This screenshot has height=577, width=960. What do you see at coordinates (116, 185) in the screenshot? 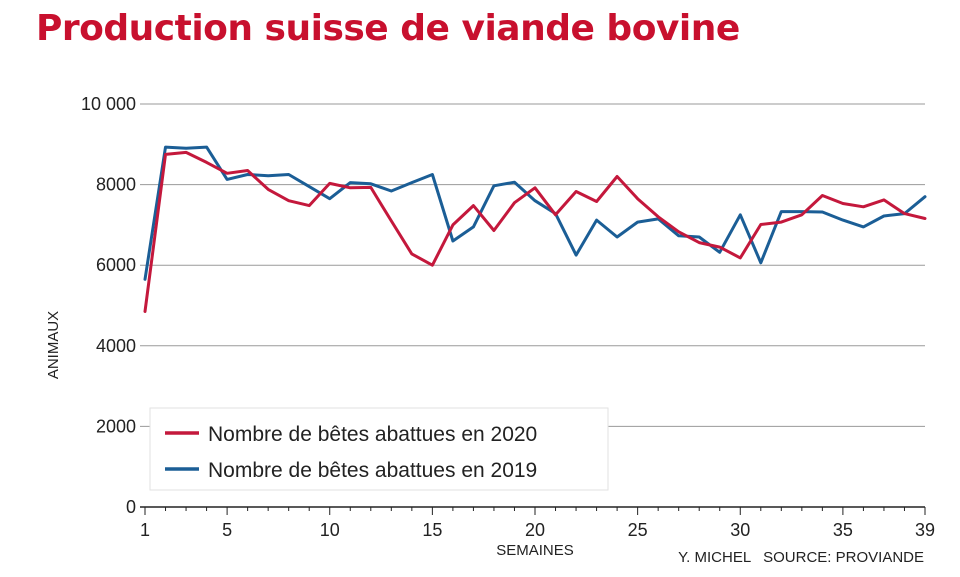
I see `y-tick-label: 8000` at bounding box center [116, 185].